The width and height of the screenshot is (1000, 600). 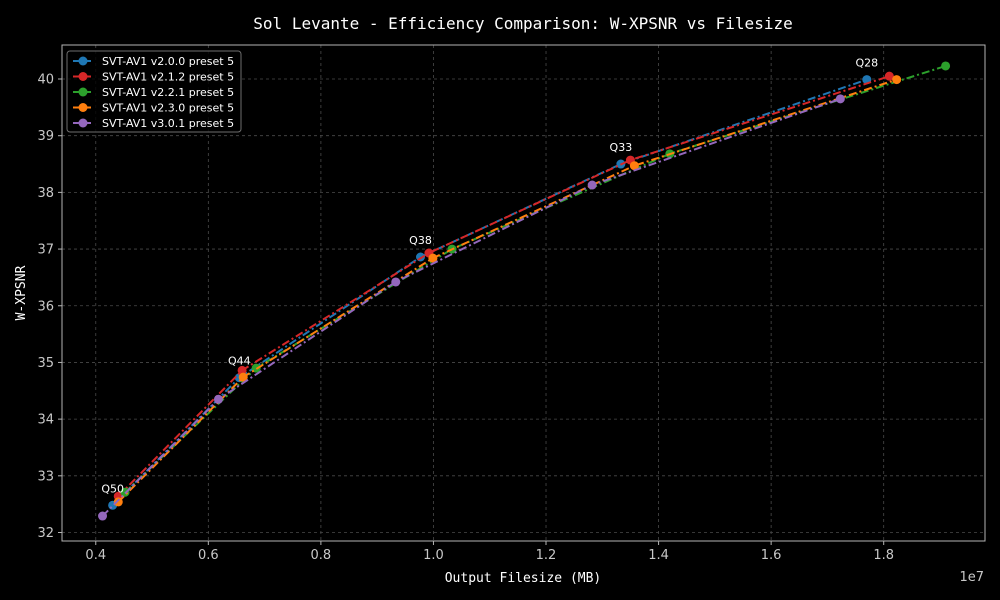 I want to click on y-tick-label: 35, so click(x=45, y=363).